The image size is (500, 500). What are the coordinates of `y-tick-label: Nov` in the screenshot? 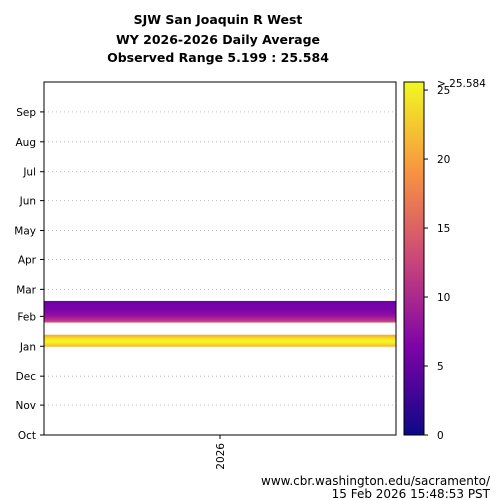 It's located at (26, 406).